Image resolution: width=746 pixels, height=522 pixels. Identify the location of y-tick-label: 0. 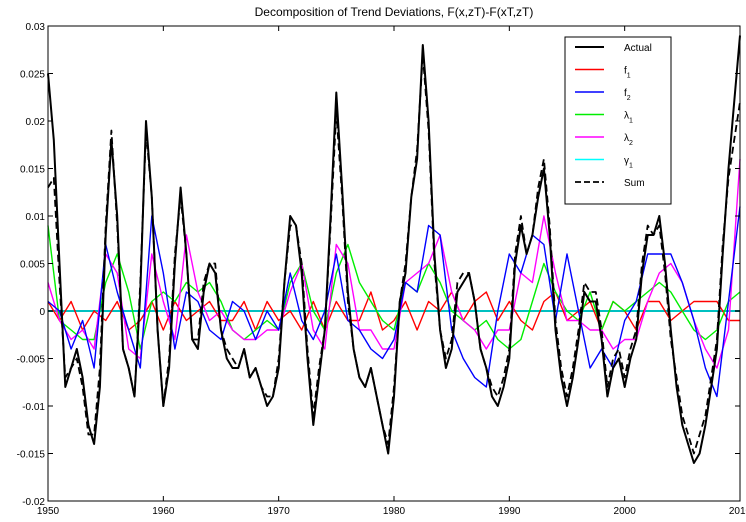
(42, 312).